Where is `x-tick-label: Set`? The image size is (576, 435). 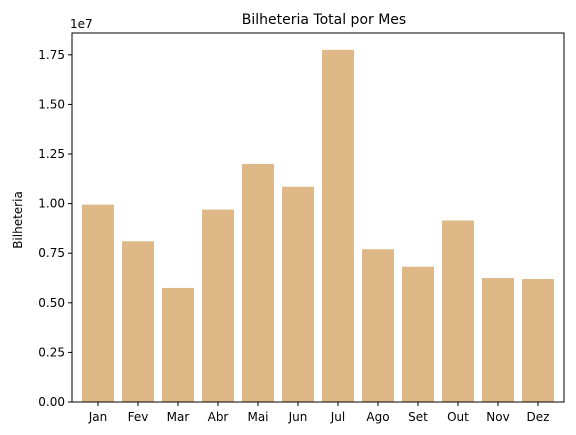
x-tick-label: Set is located at coordinates (418, 417).